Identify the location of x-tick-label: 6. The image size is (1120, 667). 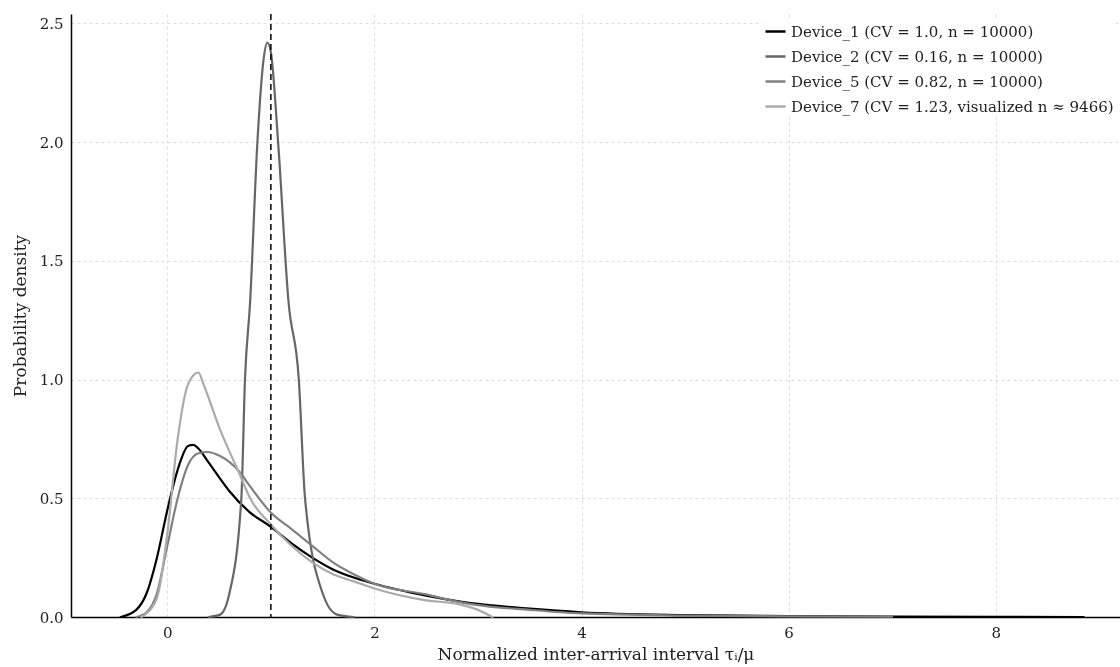
(789, 632).